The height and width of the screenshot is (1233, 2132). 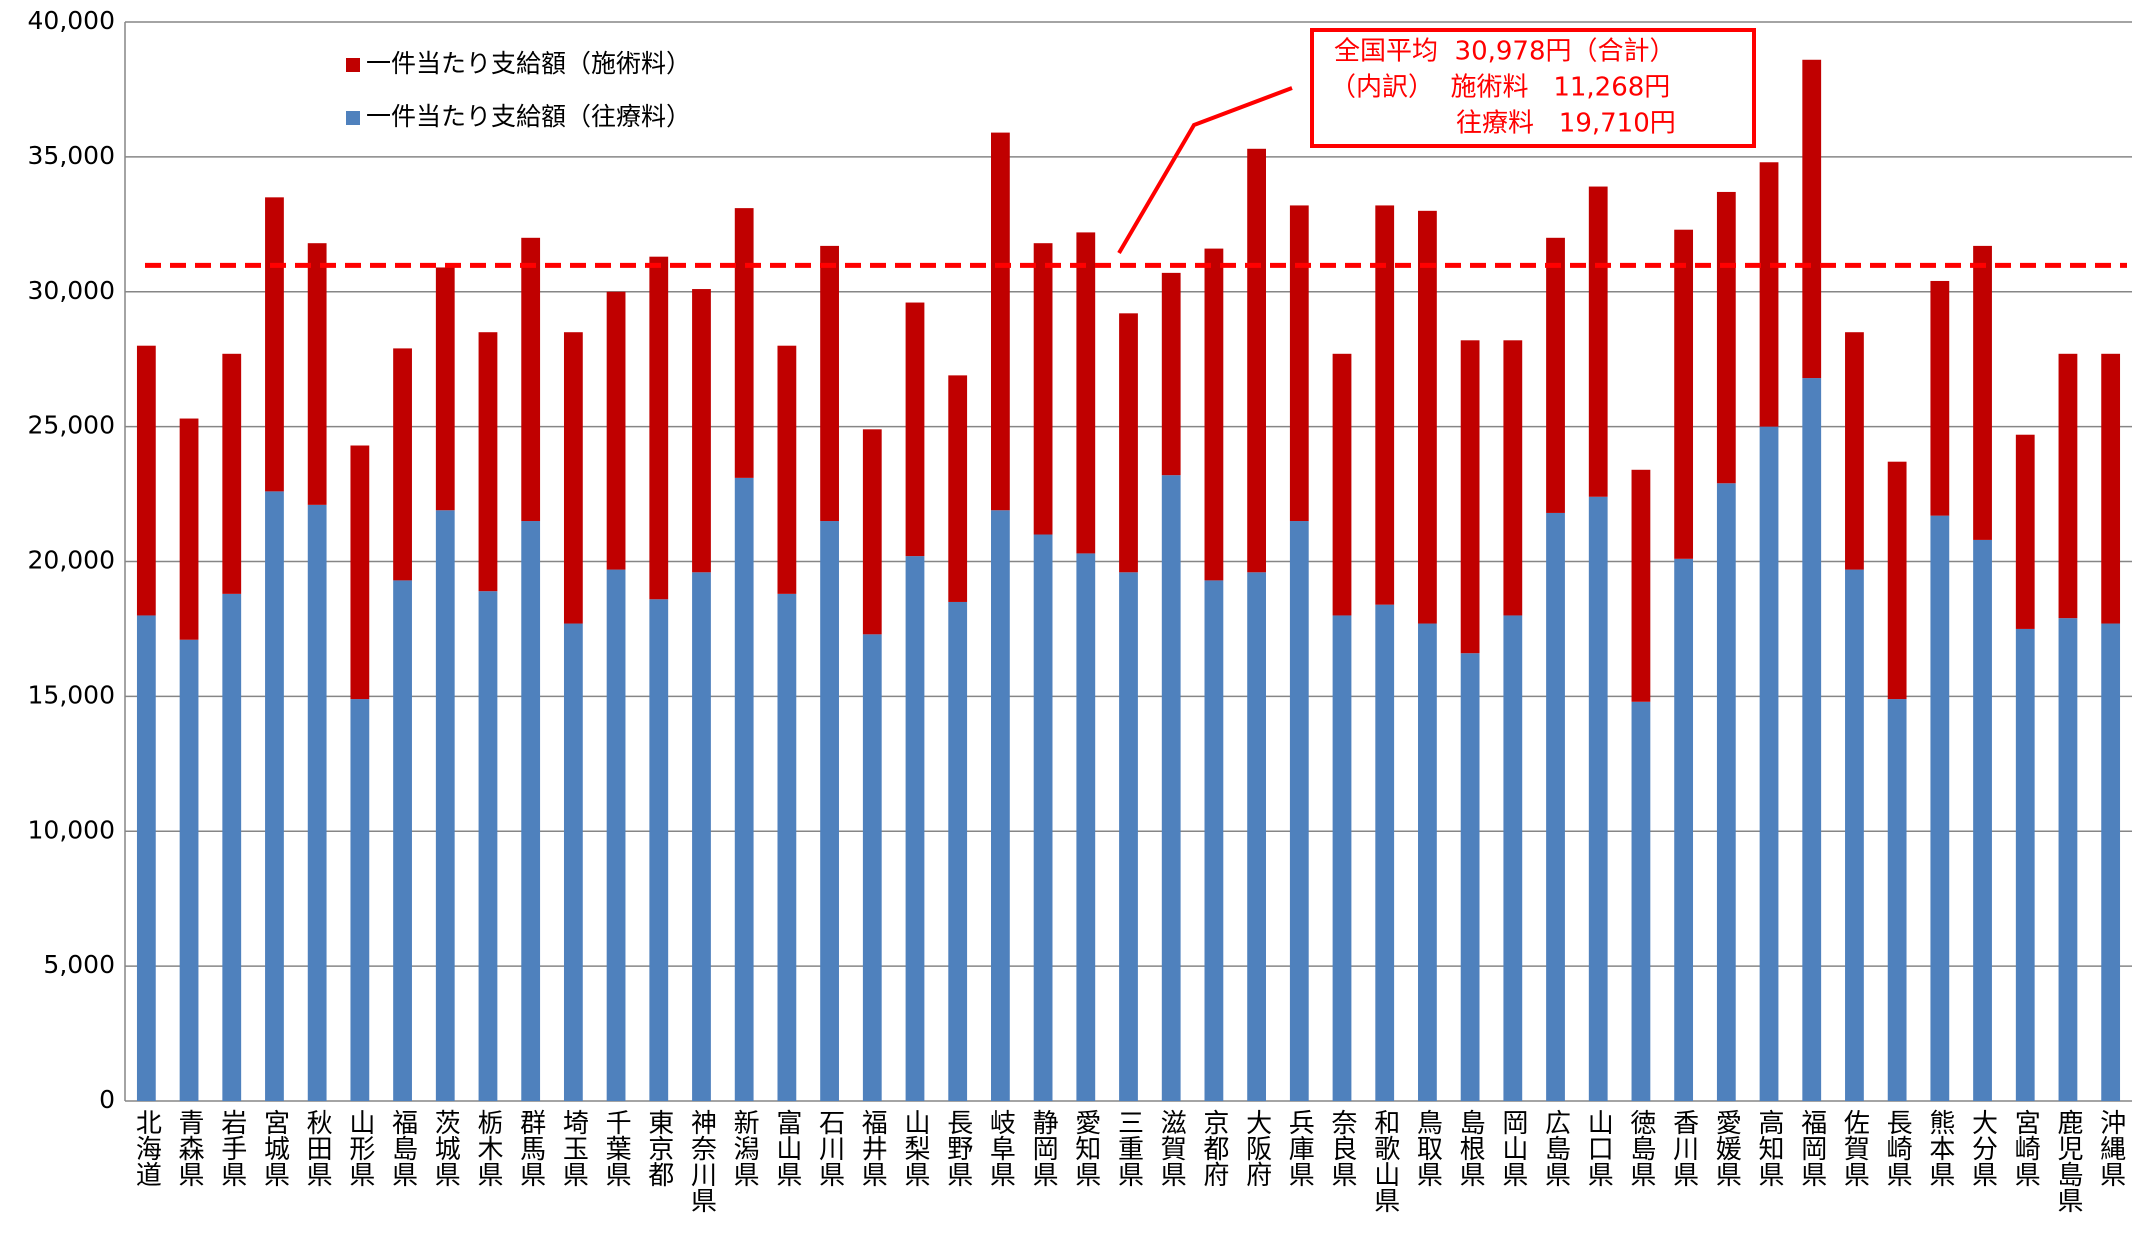 What do you see at coordinates (1385, 1161) in the screenshot?
I see `x-tick-label: 和歌山県` at bounding box center [1385, 1161].